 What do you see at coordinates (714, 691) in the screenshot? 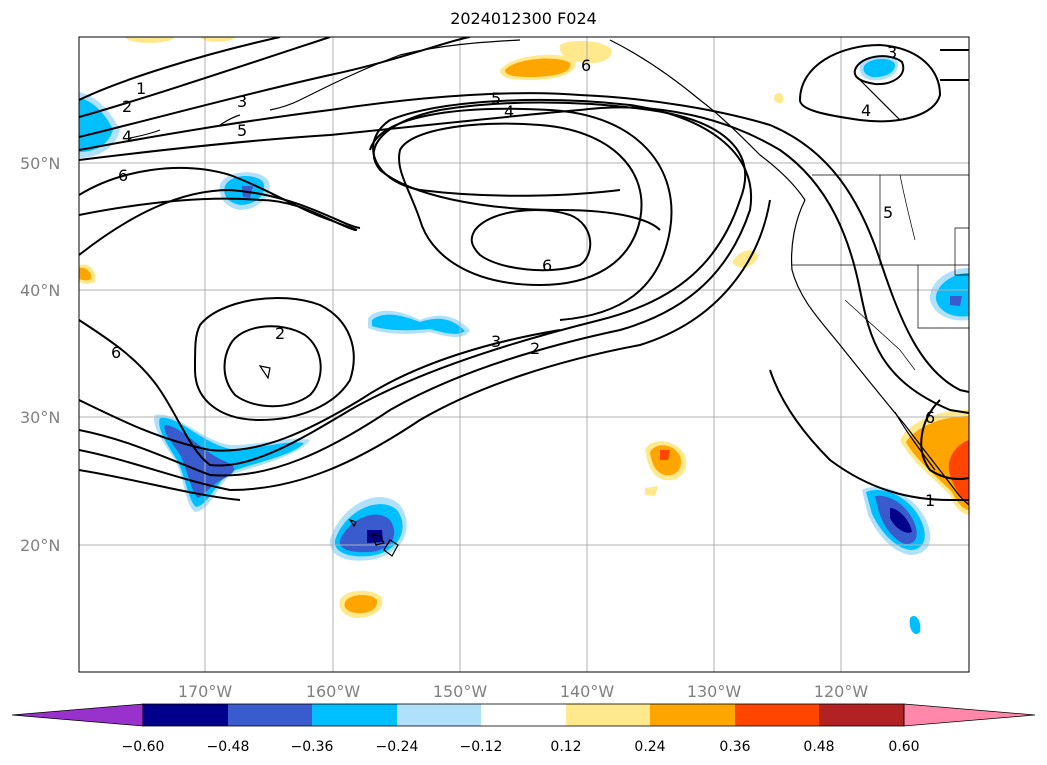
I see `lon-label: 130°W` at bounding box center [714, 691].